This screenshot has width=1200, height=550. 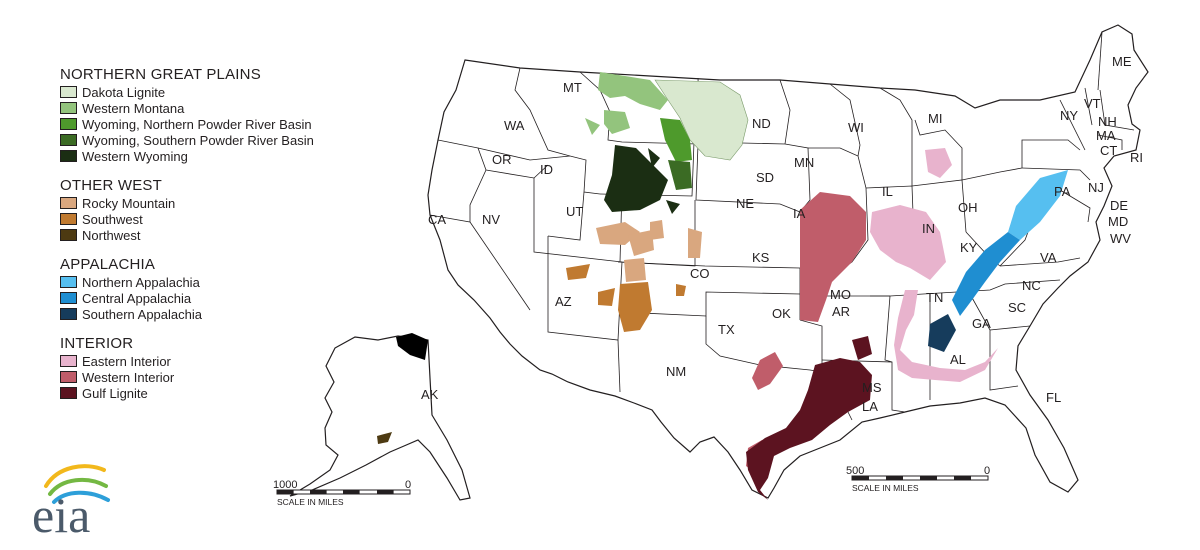 I want to click on scale-min-label: 0, so click(x=408, y=485).